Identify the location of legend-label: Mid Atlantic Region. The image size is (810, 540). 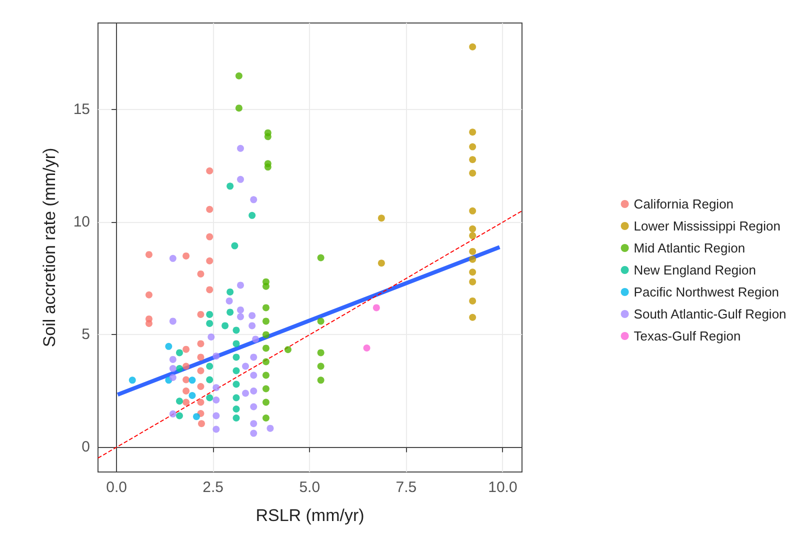
(690, 248).